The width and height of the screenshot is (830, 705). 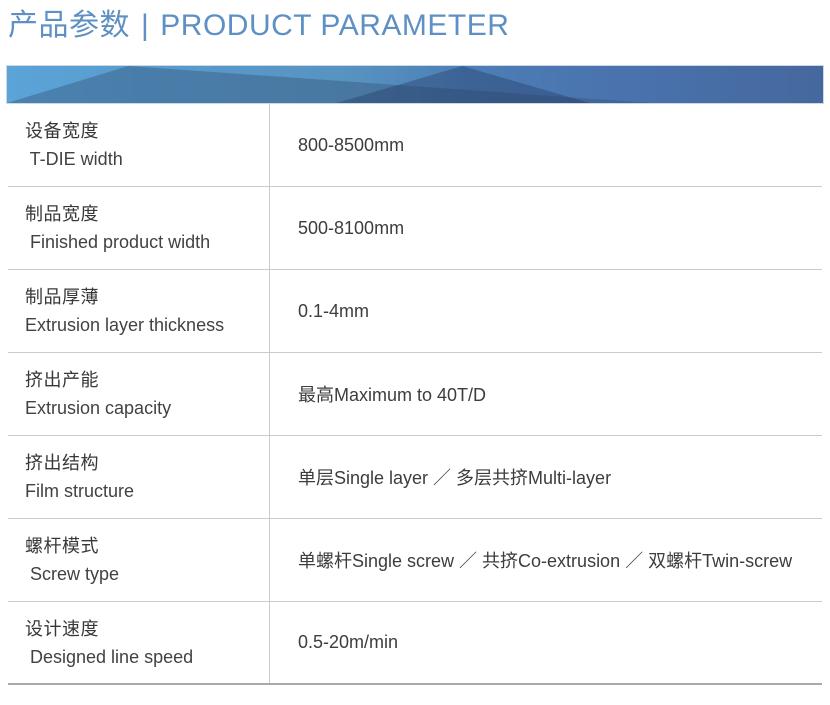 What do you see at coordinates (62, 546) in the screenshot?
I see `param-label-zh: 螺杆模式` at bounding box center [62, 546].